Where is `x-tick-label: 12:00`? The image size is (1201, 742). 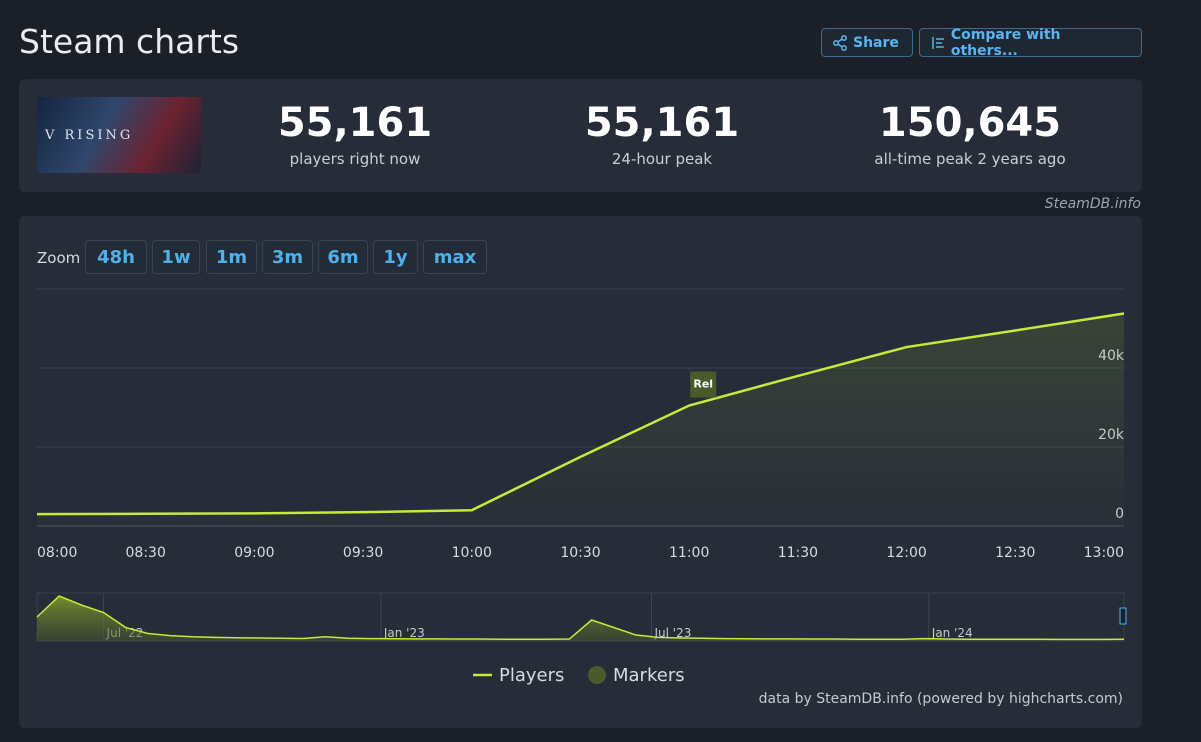
x-tick-label: 12:00 is located at coordinates (906, 553).